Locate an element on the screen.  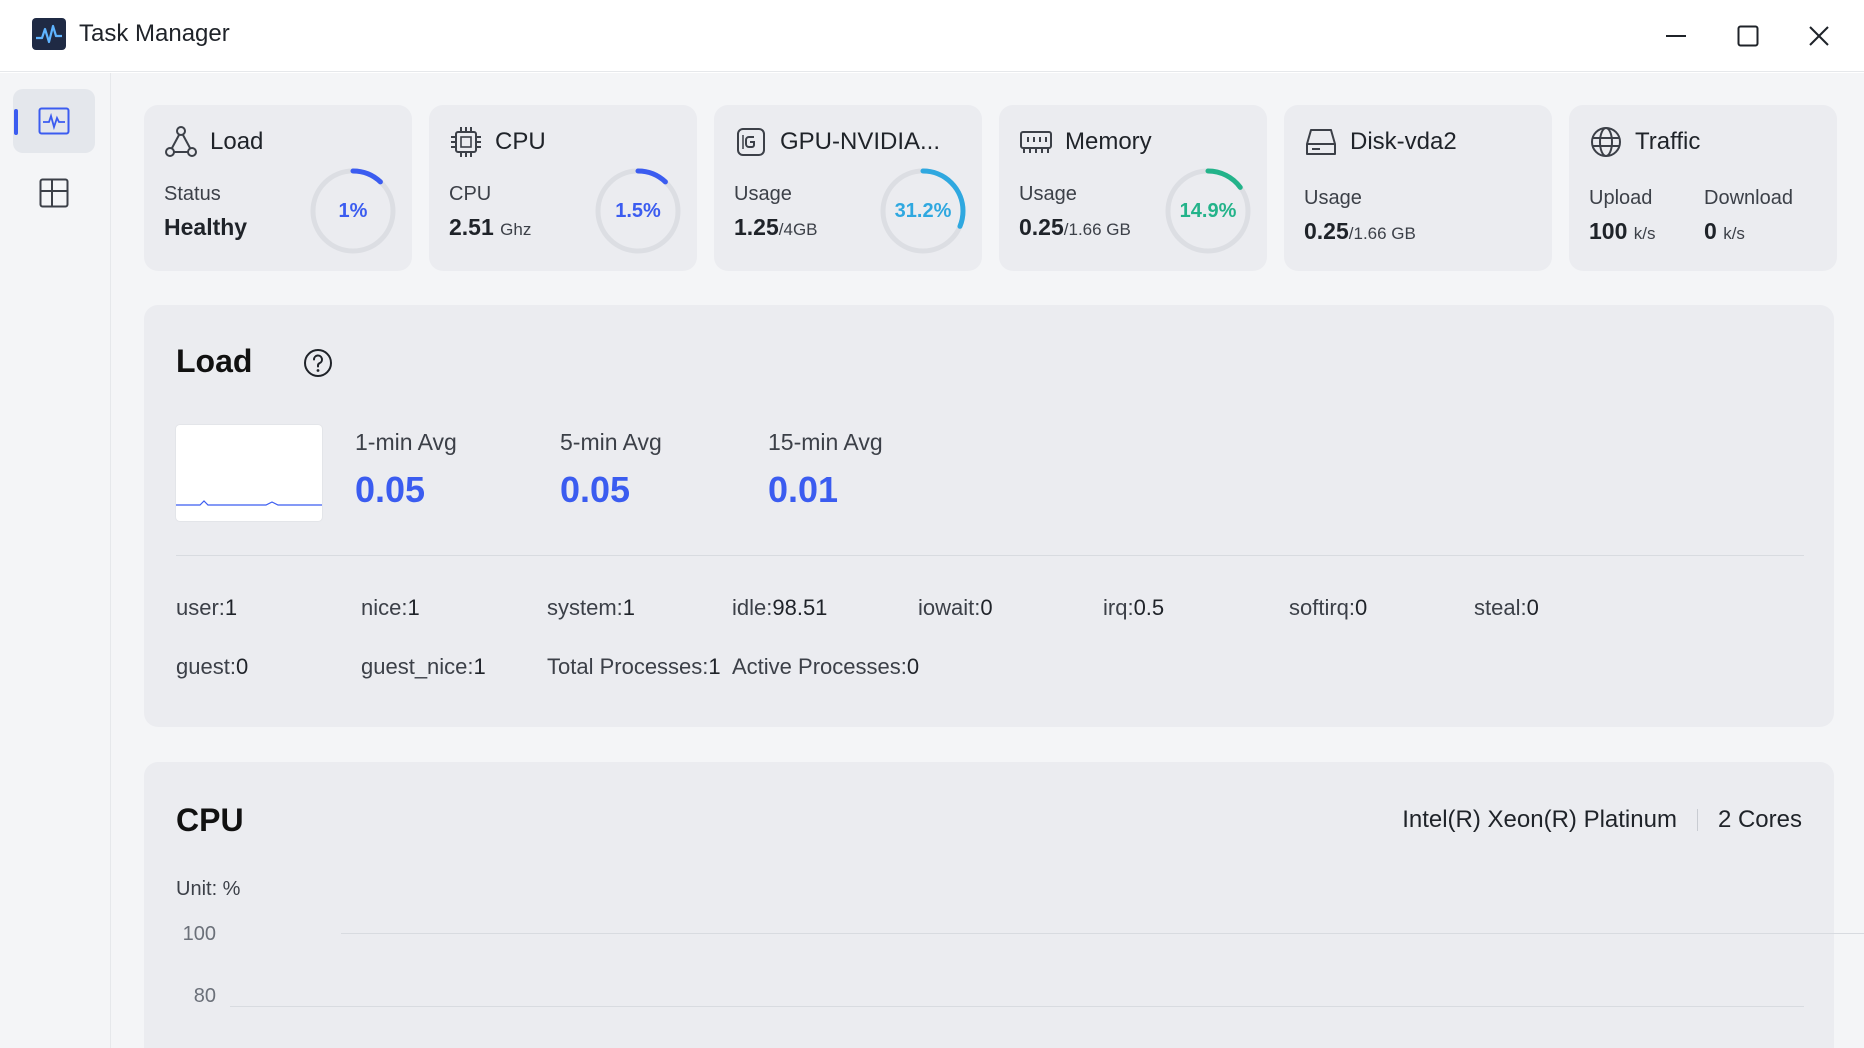
y-tick-label: 80 is located at coordinates (204, 996).